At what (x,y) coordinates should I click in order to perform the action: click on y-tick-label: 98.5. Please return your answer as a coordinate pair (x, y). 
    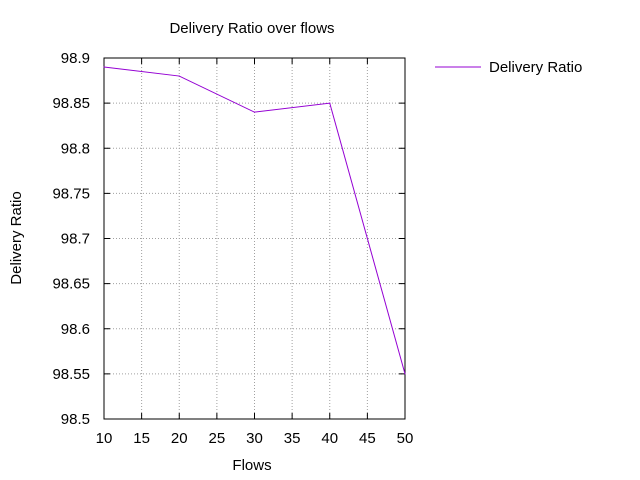
    Looking at the image, I should click on (75, 419).